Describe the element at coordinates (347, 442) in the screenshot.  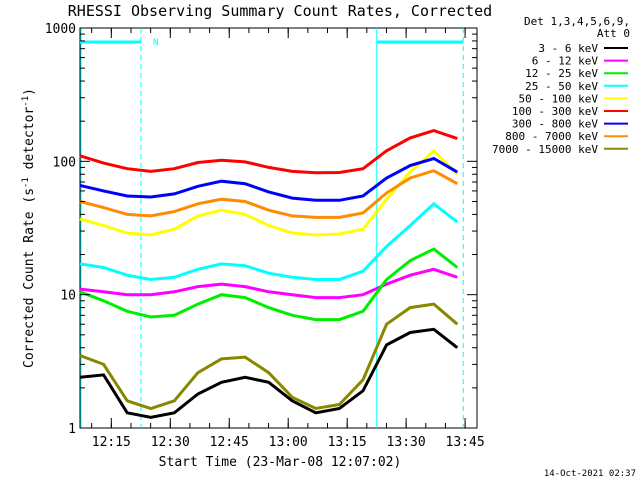
I see `x-tick-label: 13:15` at that location.